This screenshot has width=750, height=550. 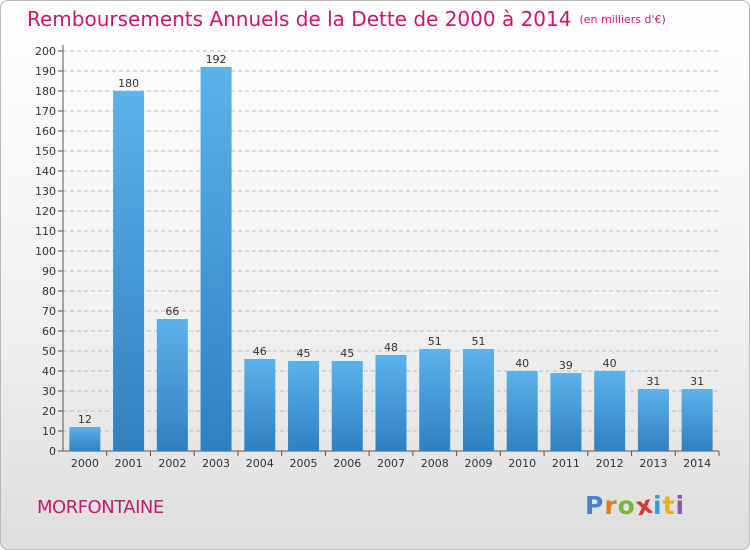 What do you see at coordinates (49, 331) in the screenshot?
I see `y-tick-label: 60` at bounding box center [49, 331].